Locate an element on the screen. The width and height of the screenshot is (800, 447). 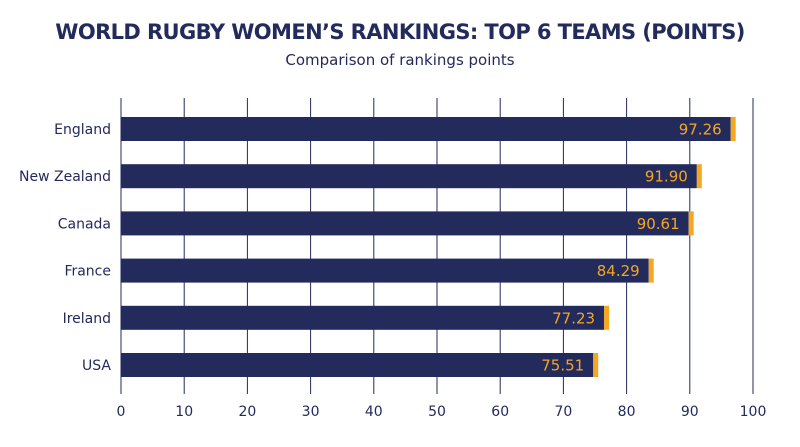
x-tick-label: 90 is located at coordinates (690, 412).